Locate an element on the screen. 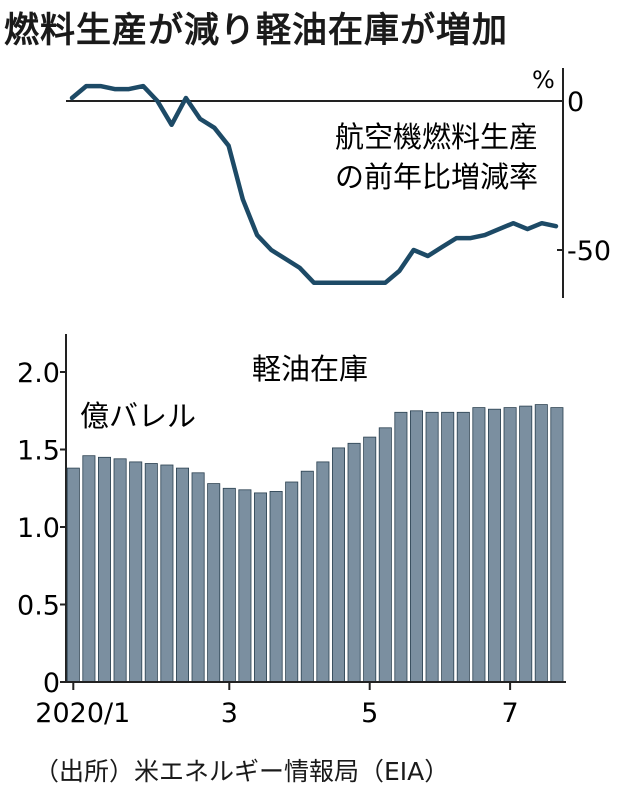  bar-y-tick-label: 2.0 is located at coordinates (38, 373).